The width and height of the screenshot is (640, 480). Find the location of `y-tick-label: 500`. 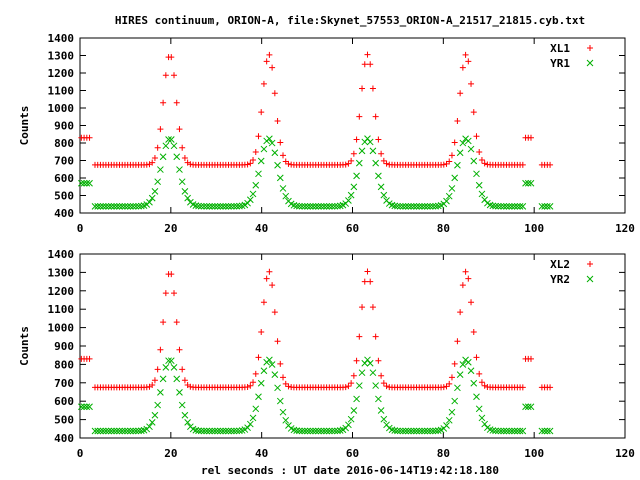

y-tick-label: 500 is located at coordinates (64, 420).